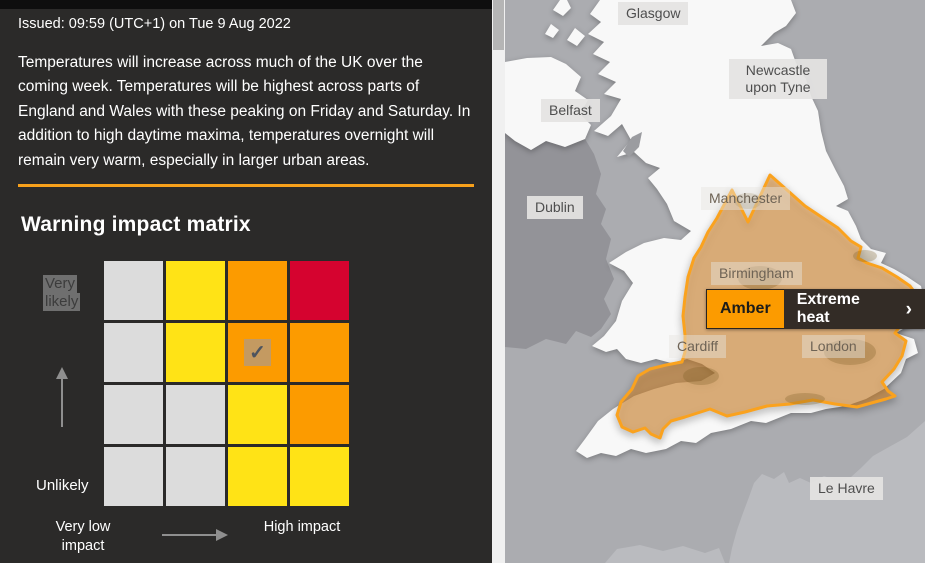  What do you see at coordinates (195, 290) in the screenshot?
I see `matrix-cell-r0c1` at bounding box center [195, 290].